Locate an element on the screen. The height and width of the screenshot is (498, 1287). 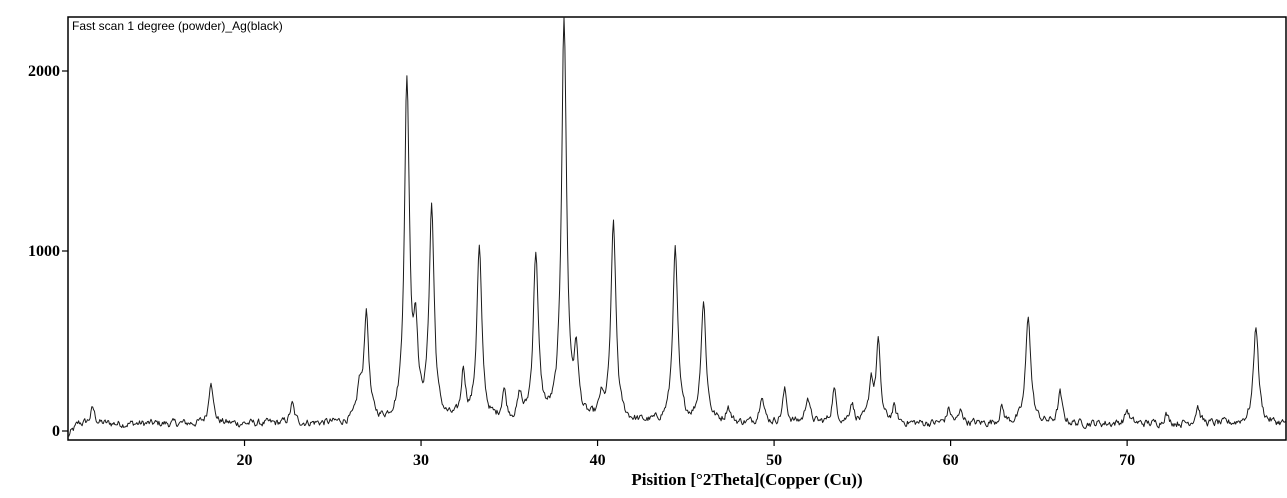
y-tick-label: 2000 is located at coordinates (44, 71).